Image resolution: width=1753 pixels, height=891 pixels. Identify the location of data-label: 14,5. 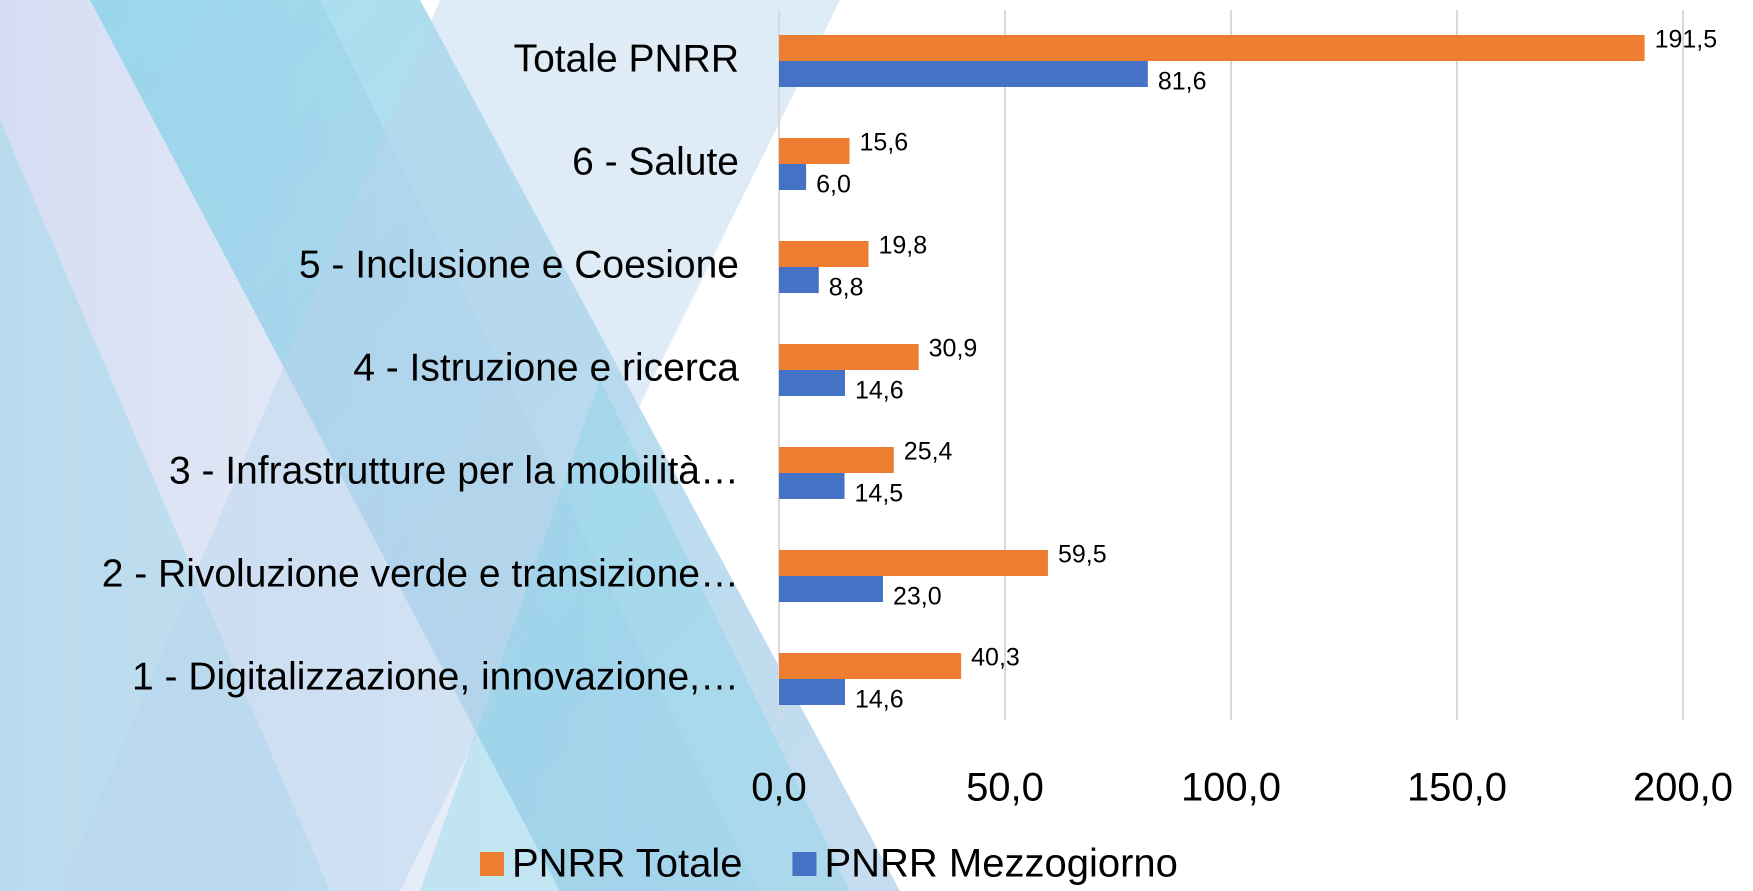
(879, 494).